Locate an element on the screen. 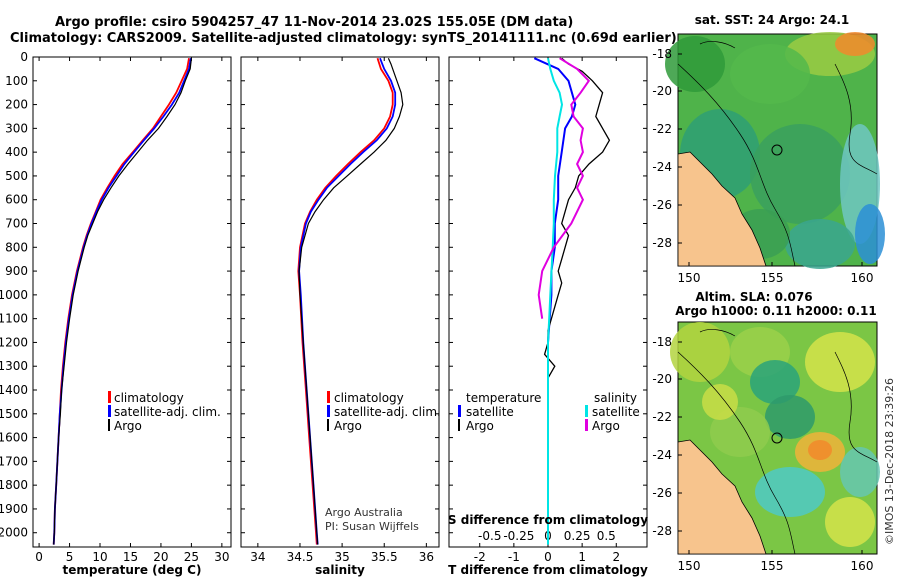  pi-text: PI: Susan Wijffels is located at coordinates (372, 526).